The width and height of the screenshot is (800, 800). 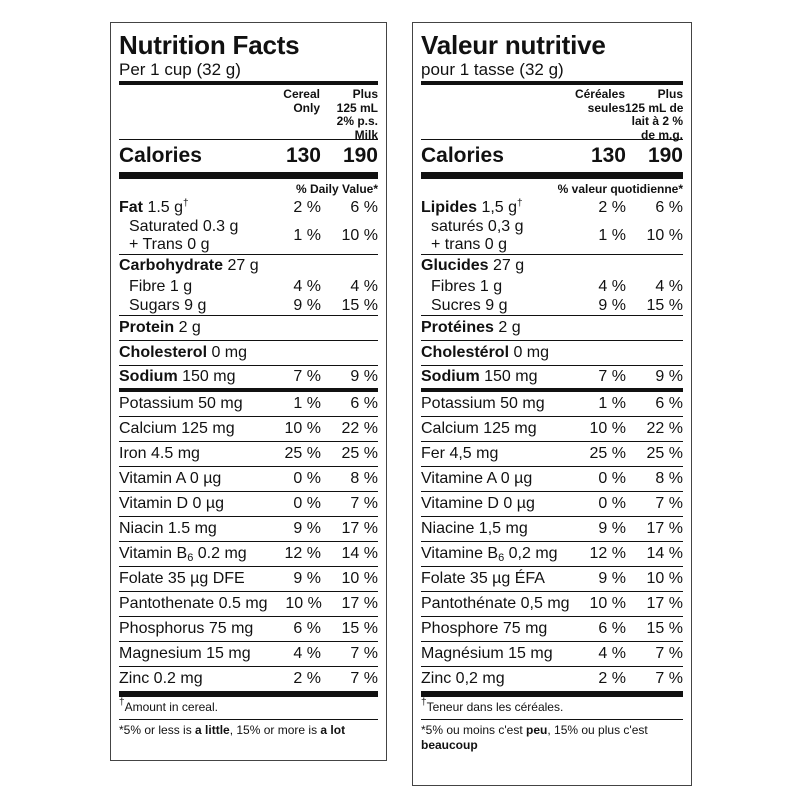 What do you see at coordinates (364, 376) in the screenshot?
I see `percent-with-milk: 9 %` at bounding box center [364, 376].